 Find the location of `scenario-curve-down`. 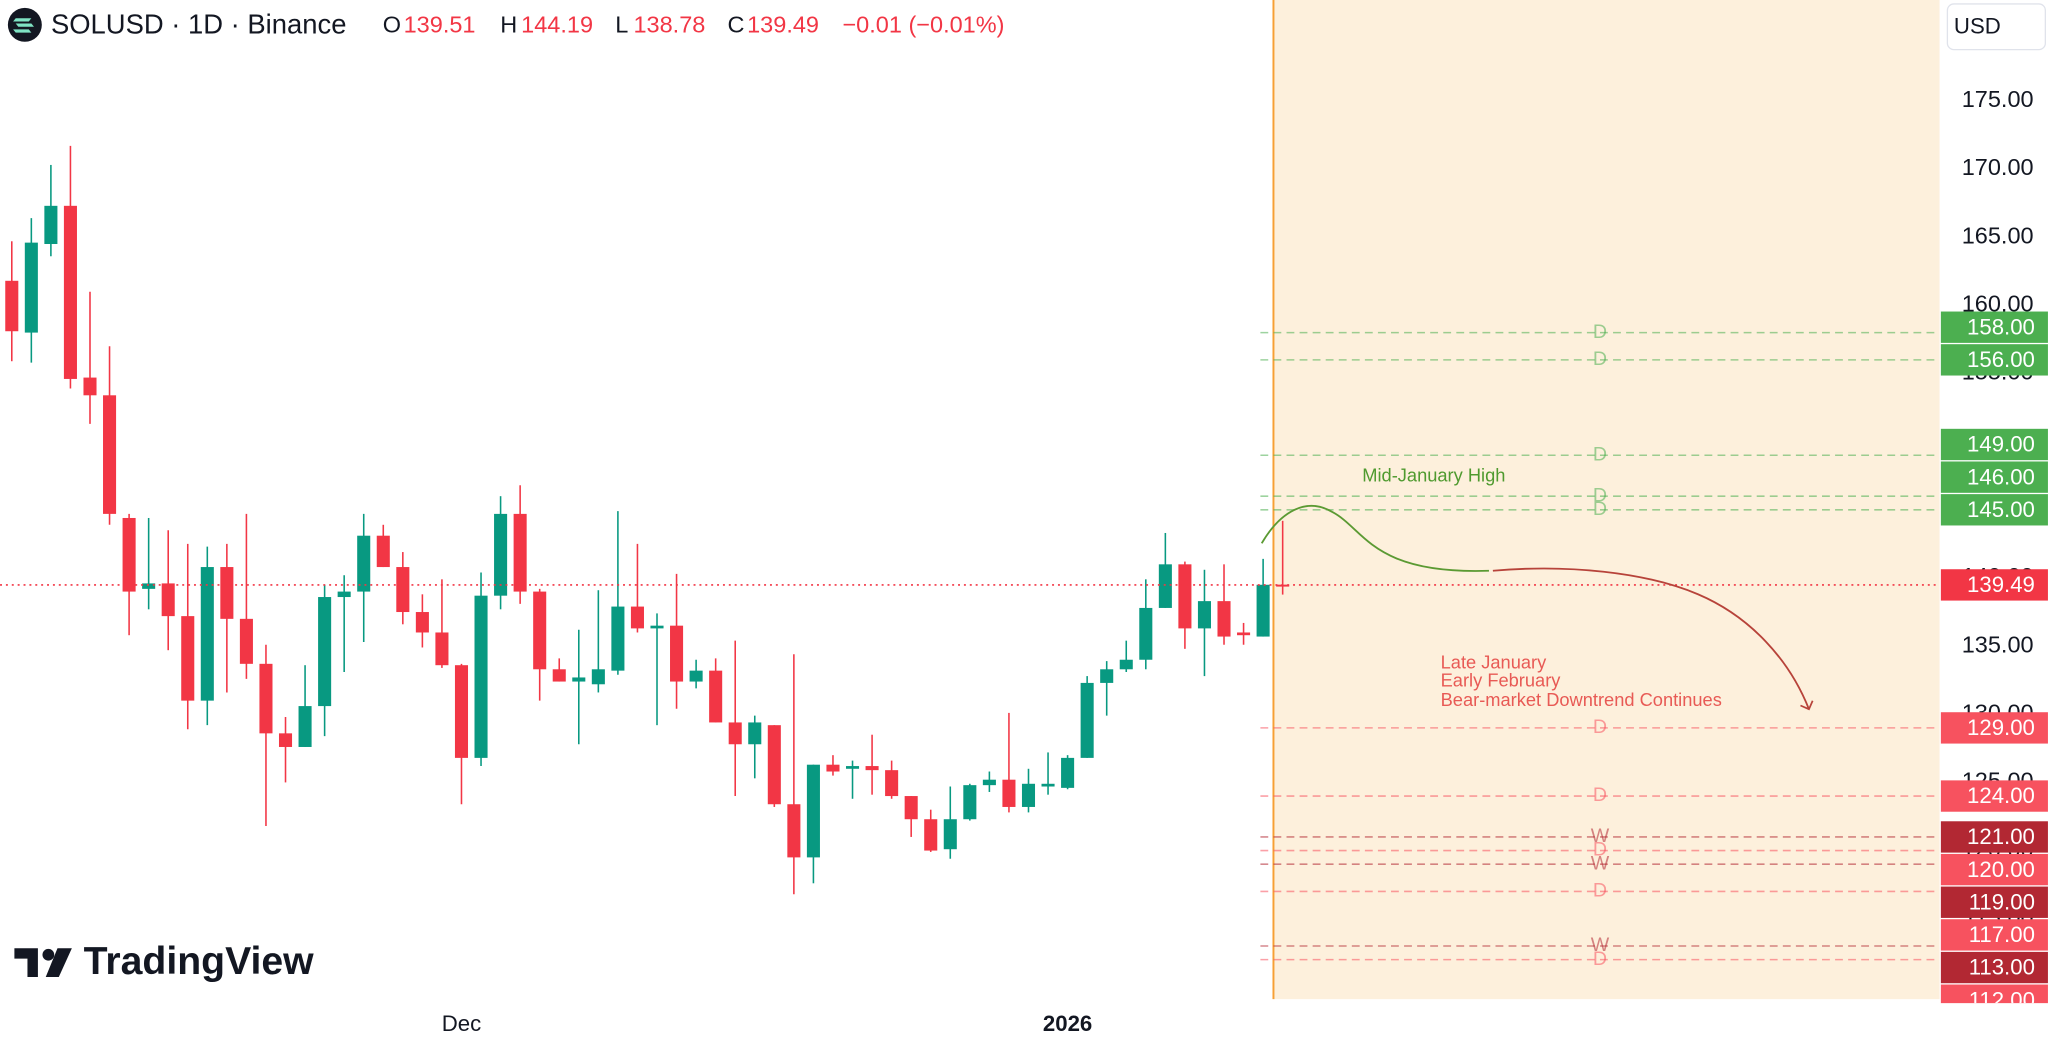

scenario-curve-down is located at coordinates (1653, 639).